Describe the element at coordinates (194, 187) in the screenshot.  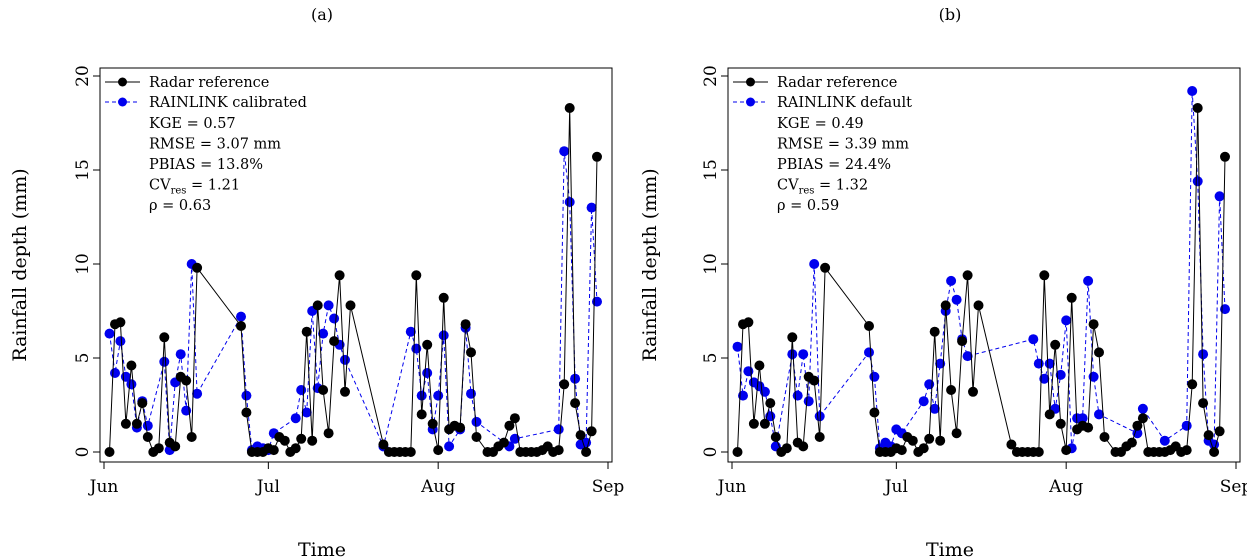
I see `legend-stat: CVres = 1.21` at that location.